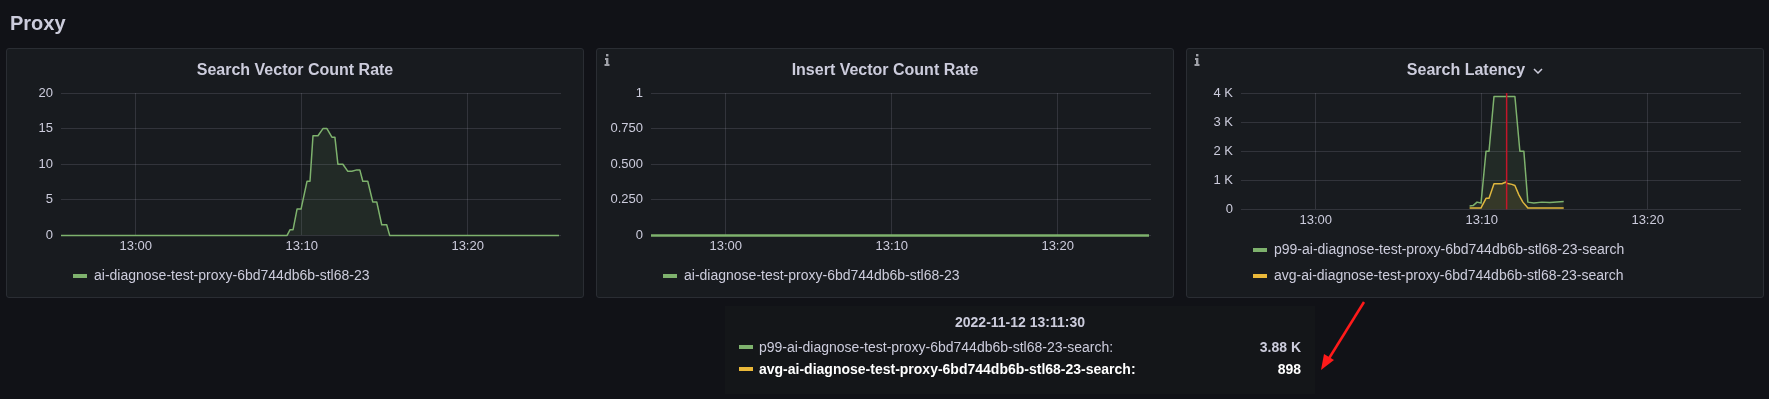 The height and width of the screenshot is (399, 1769). I want to click on chart-title: Search Latency, so click(1466, 69).